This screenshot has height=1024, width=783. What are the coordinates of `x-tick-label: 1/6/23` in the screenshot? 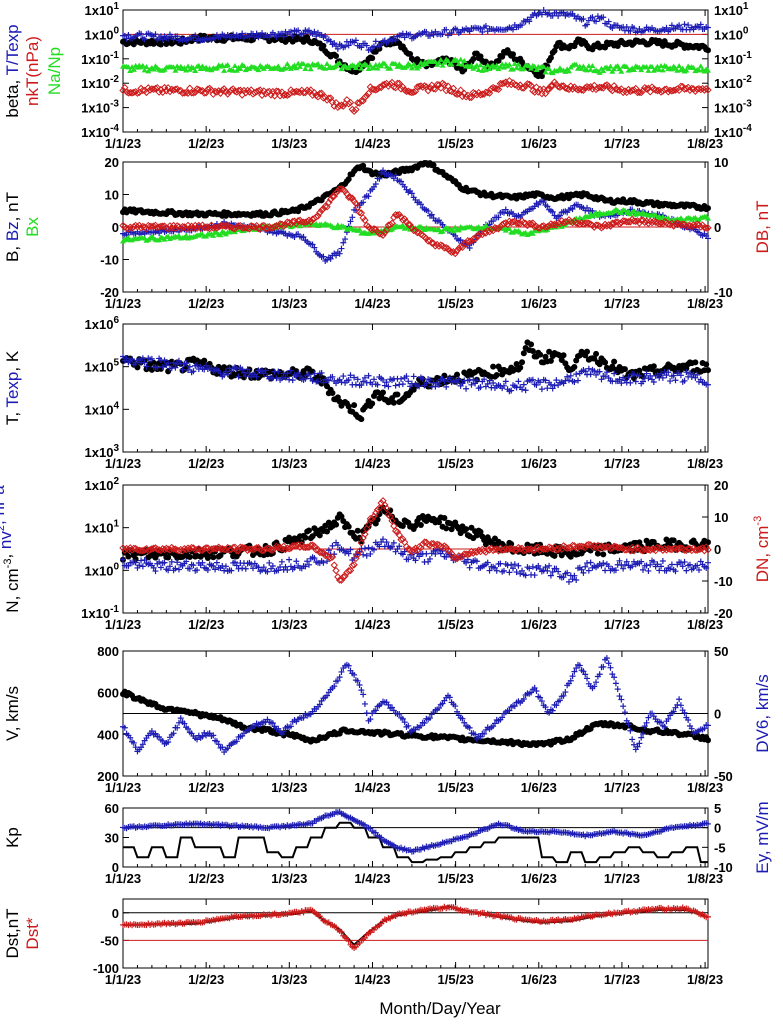 It's located at (539, 463).